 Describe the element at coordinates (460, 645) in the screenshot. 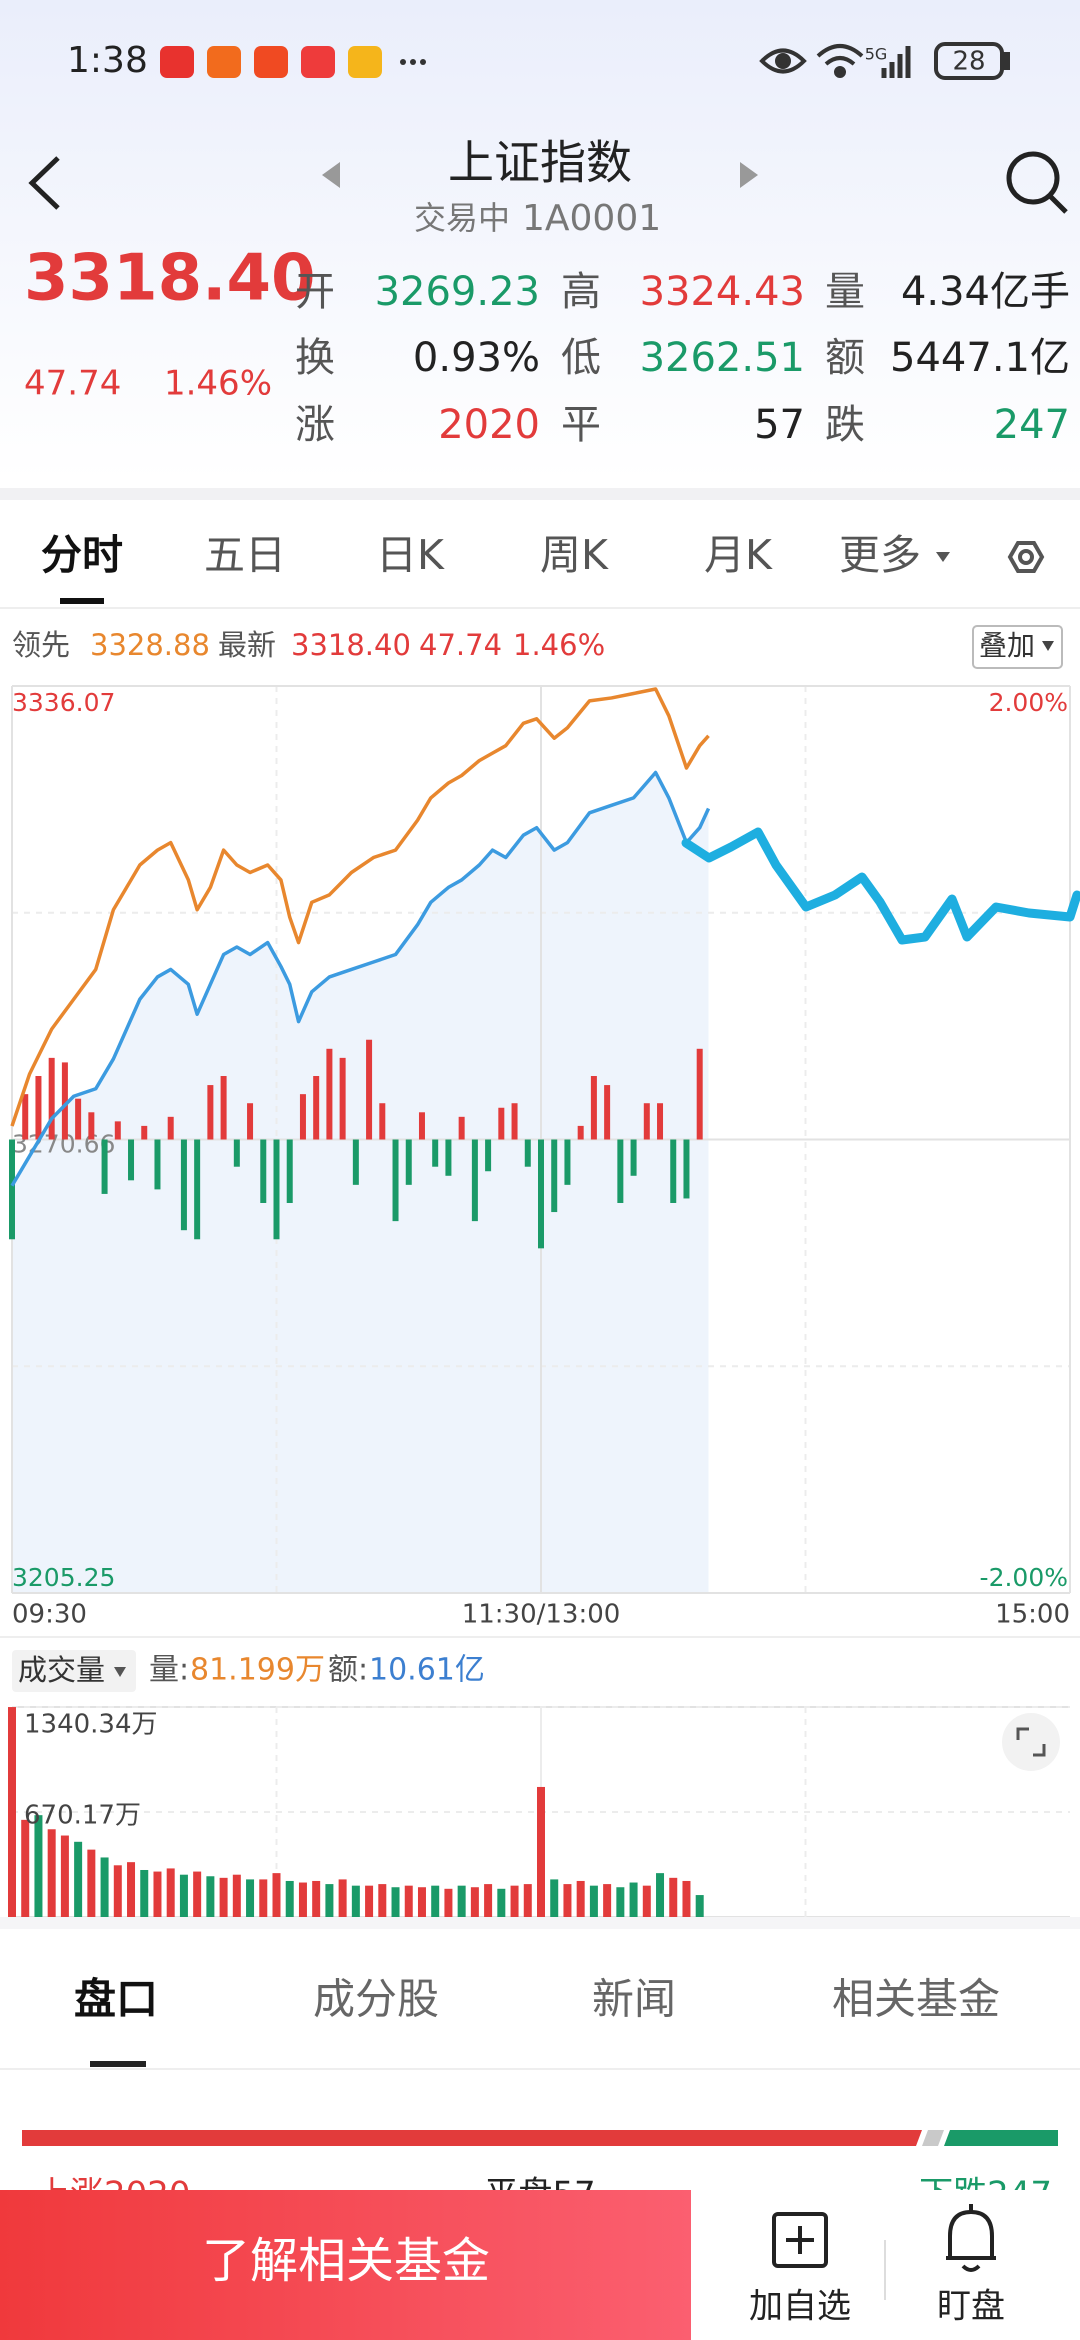

I see `latest-change: 47.74` at that location.